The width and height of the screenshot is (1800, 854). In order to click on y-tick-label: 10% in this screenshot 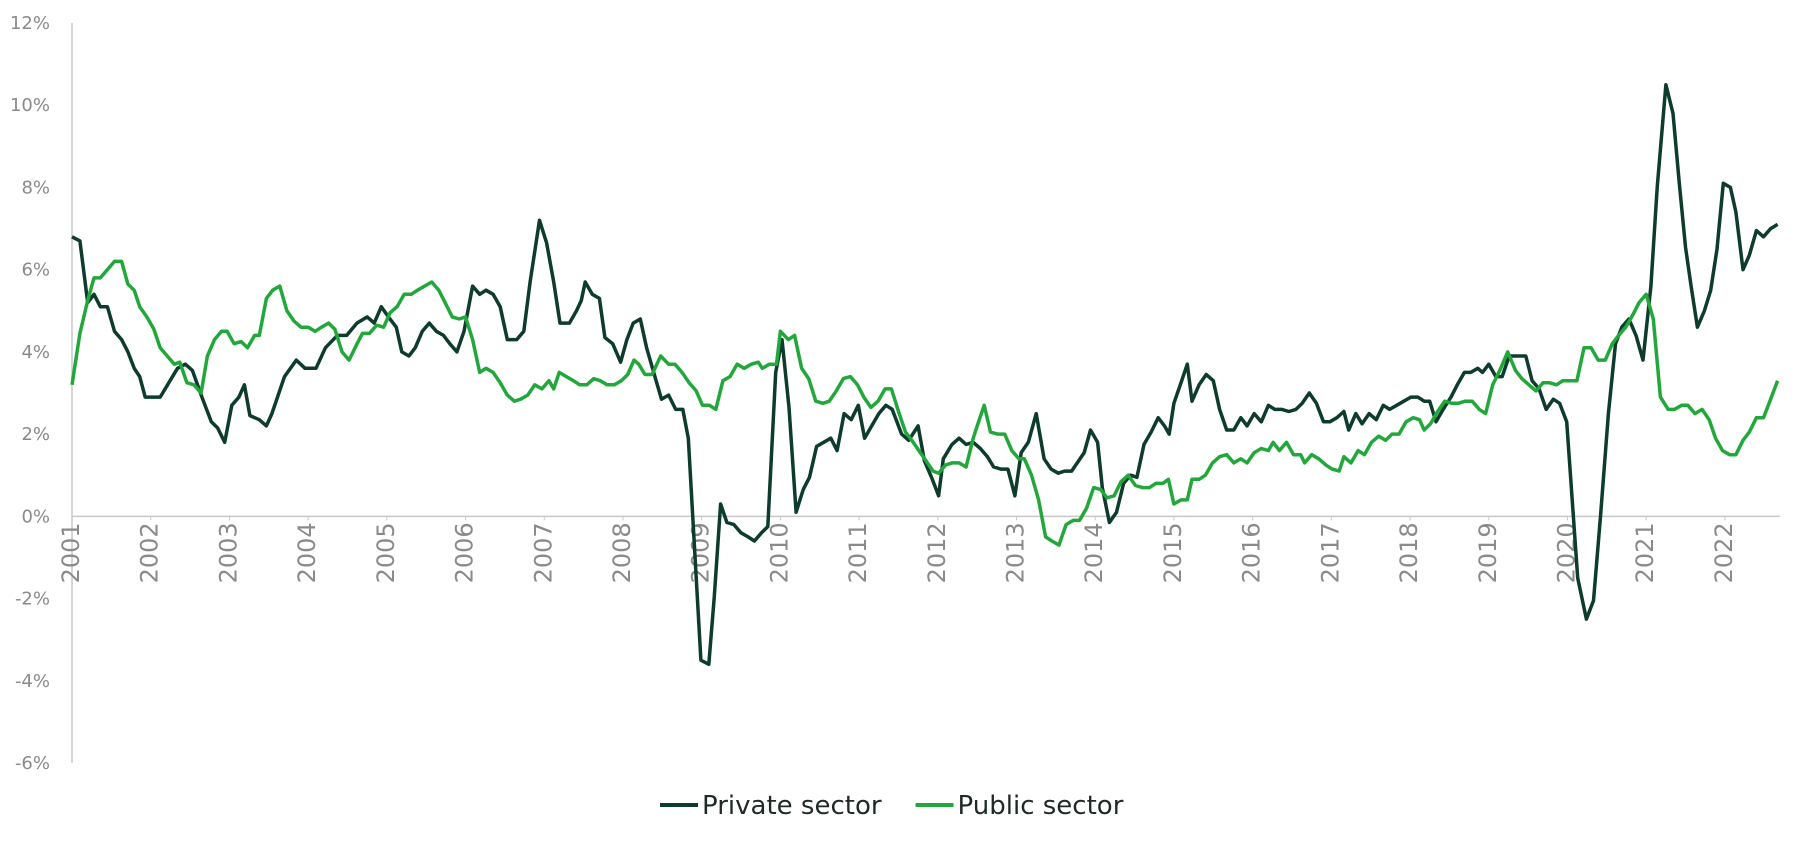, I will do `click(30, 105)`.